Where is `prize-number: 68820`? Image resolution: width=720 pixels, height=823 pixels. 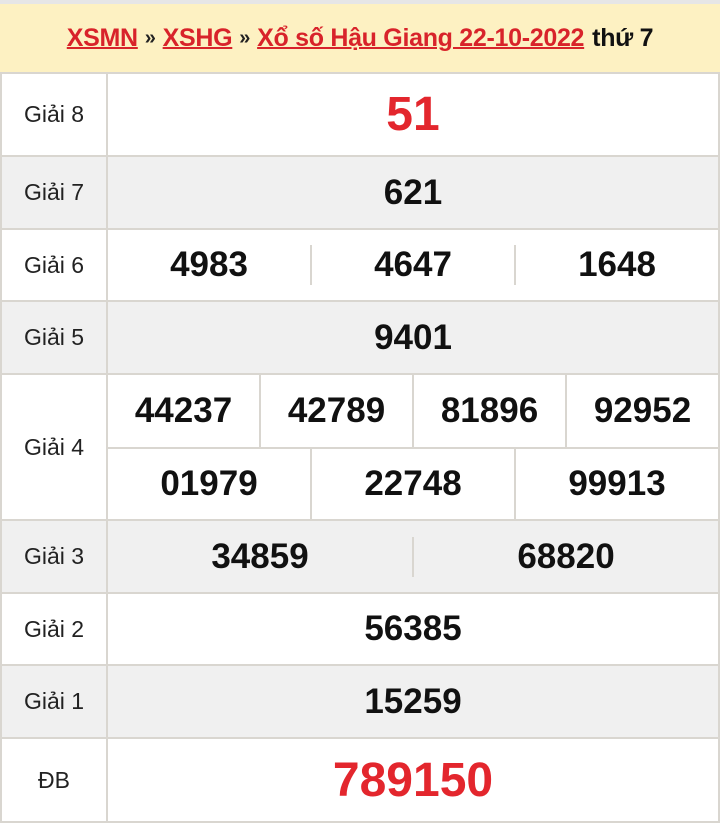
prize-number: 68820 is located at coordinates (565, 556).